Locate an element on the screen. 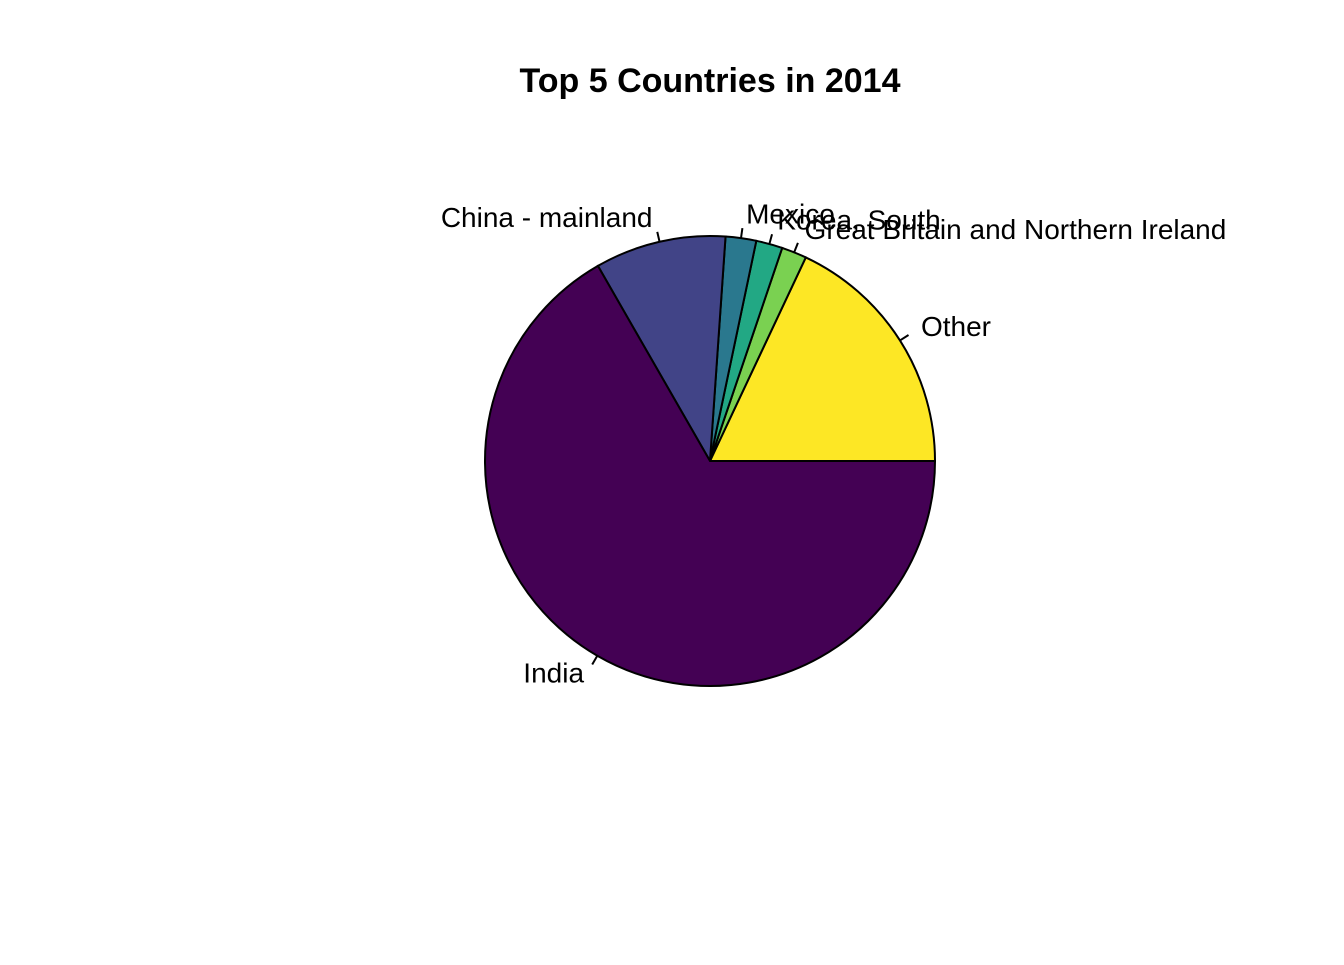 The height and width of the screenshot is (965, 1344). pie-label-mexico: Mexico is located at coordinates (790, 213).